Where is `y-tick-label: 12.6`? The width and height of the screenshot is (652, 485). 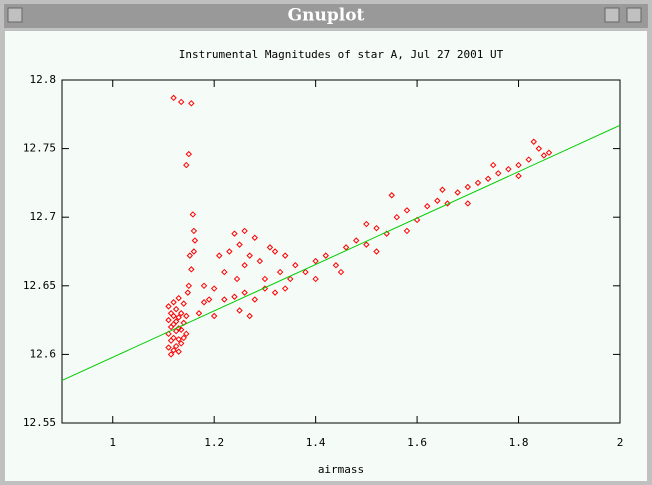
y-tick-label: 12.6 is located at coordinates (43, 353).